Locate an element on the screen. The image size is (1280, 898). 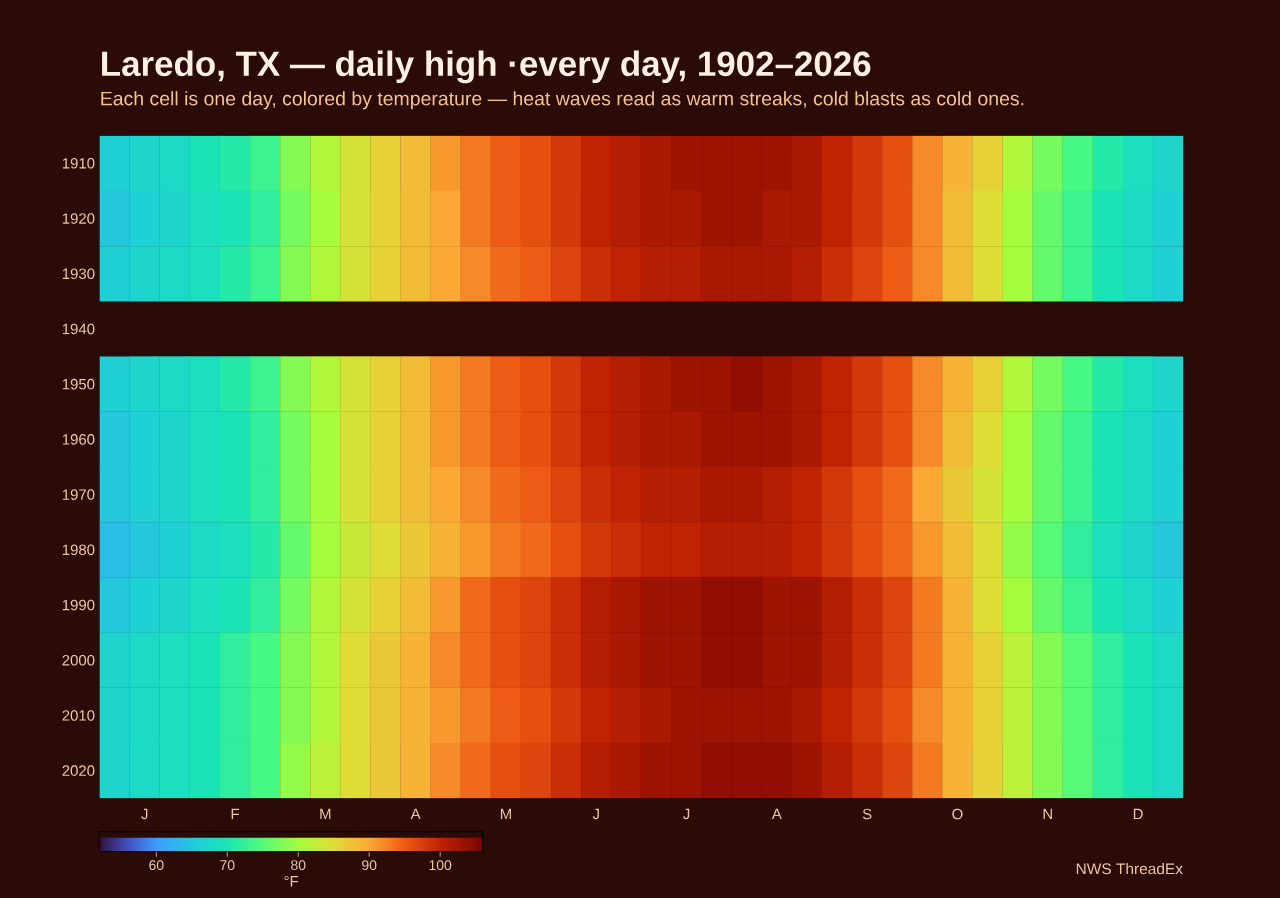
y-tick-label: 1950 is located at coordinates (78, 384).